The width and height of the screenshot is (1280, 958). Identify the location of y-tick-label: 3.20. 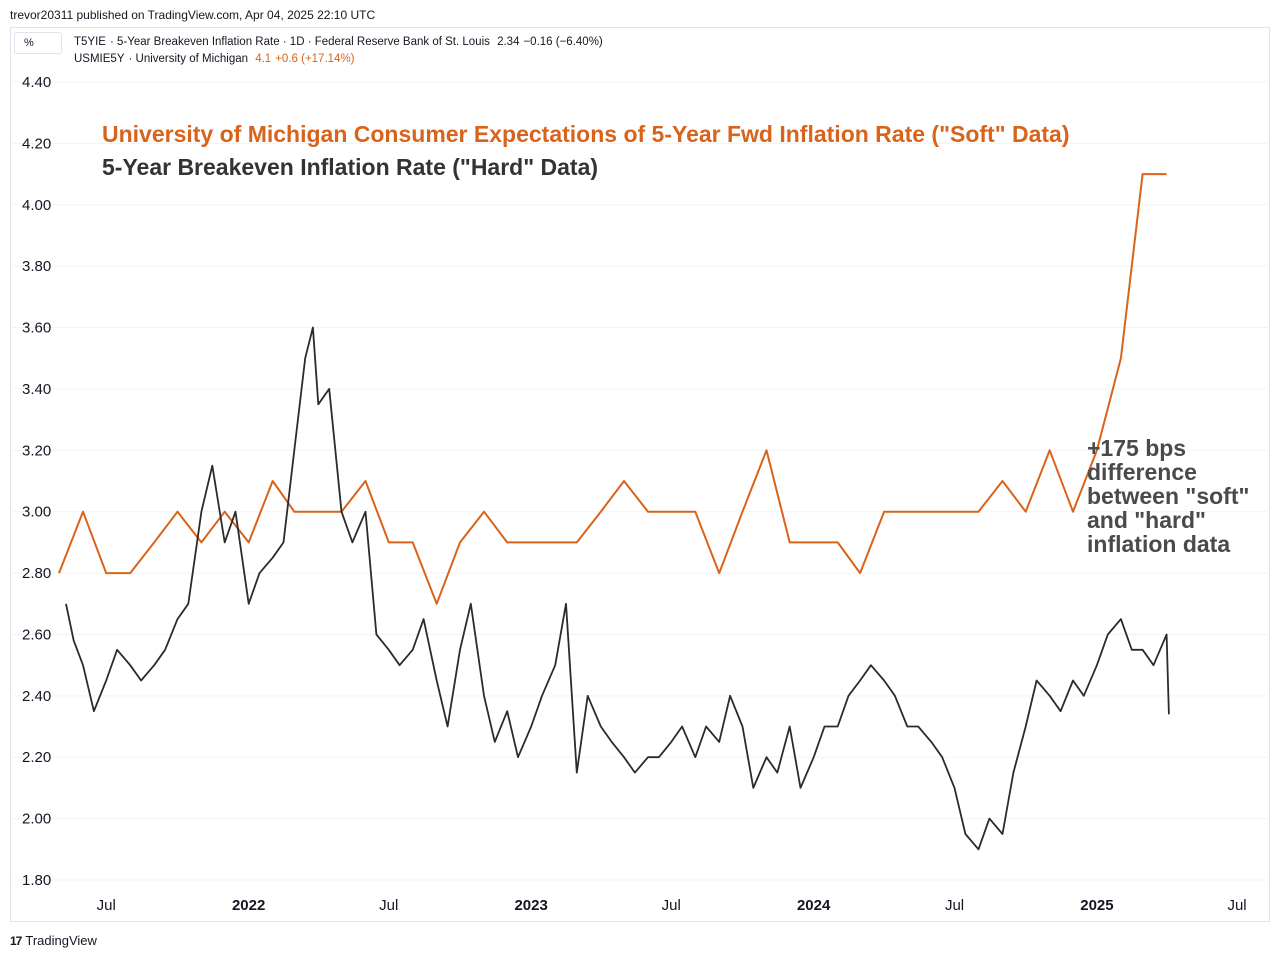
(36, 450).